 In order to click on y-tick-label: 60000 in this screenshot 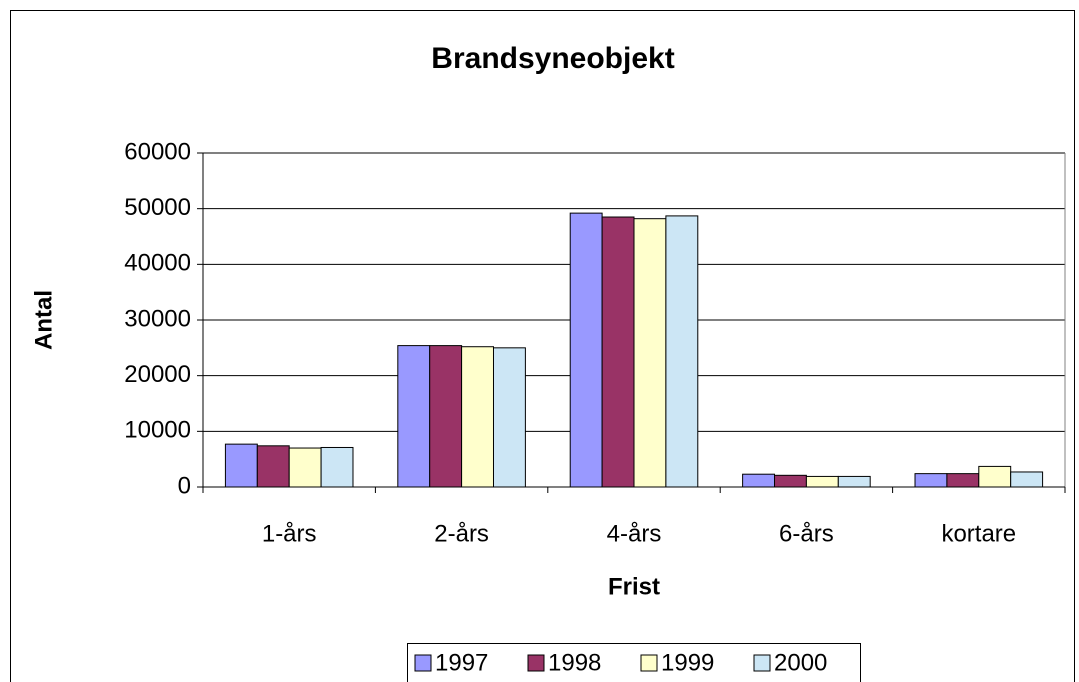, I will do `click(157, 151)`.